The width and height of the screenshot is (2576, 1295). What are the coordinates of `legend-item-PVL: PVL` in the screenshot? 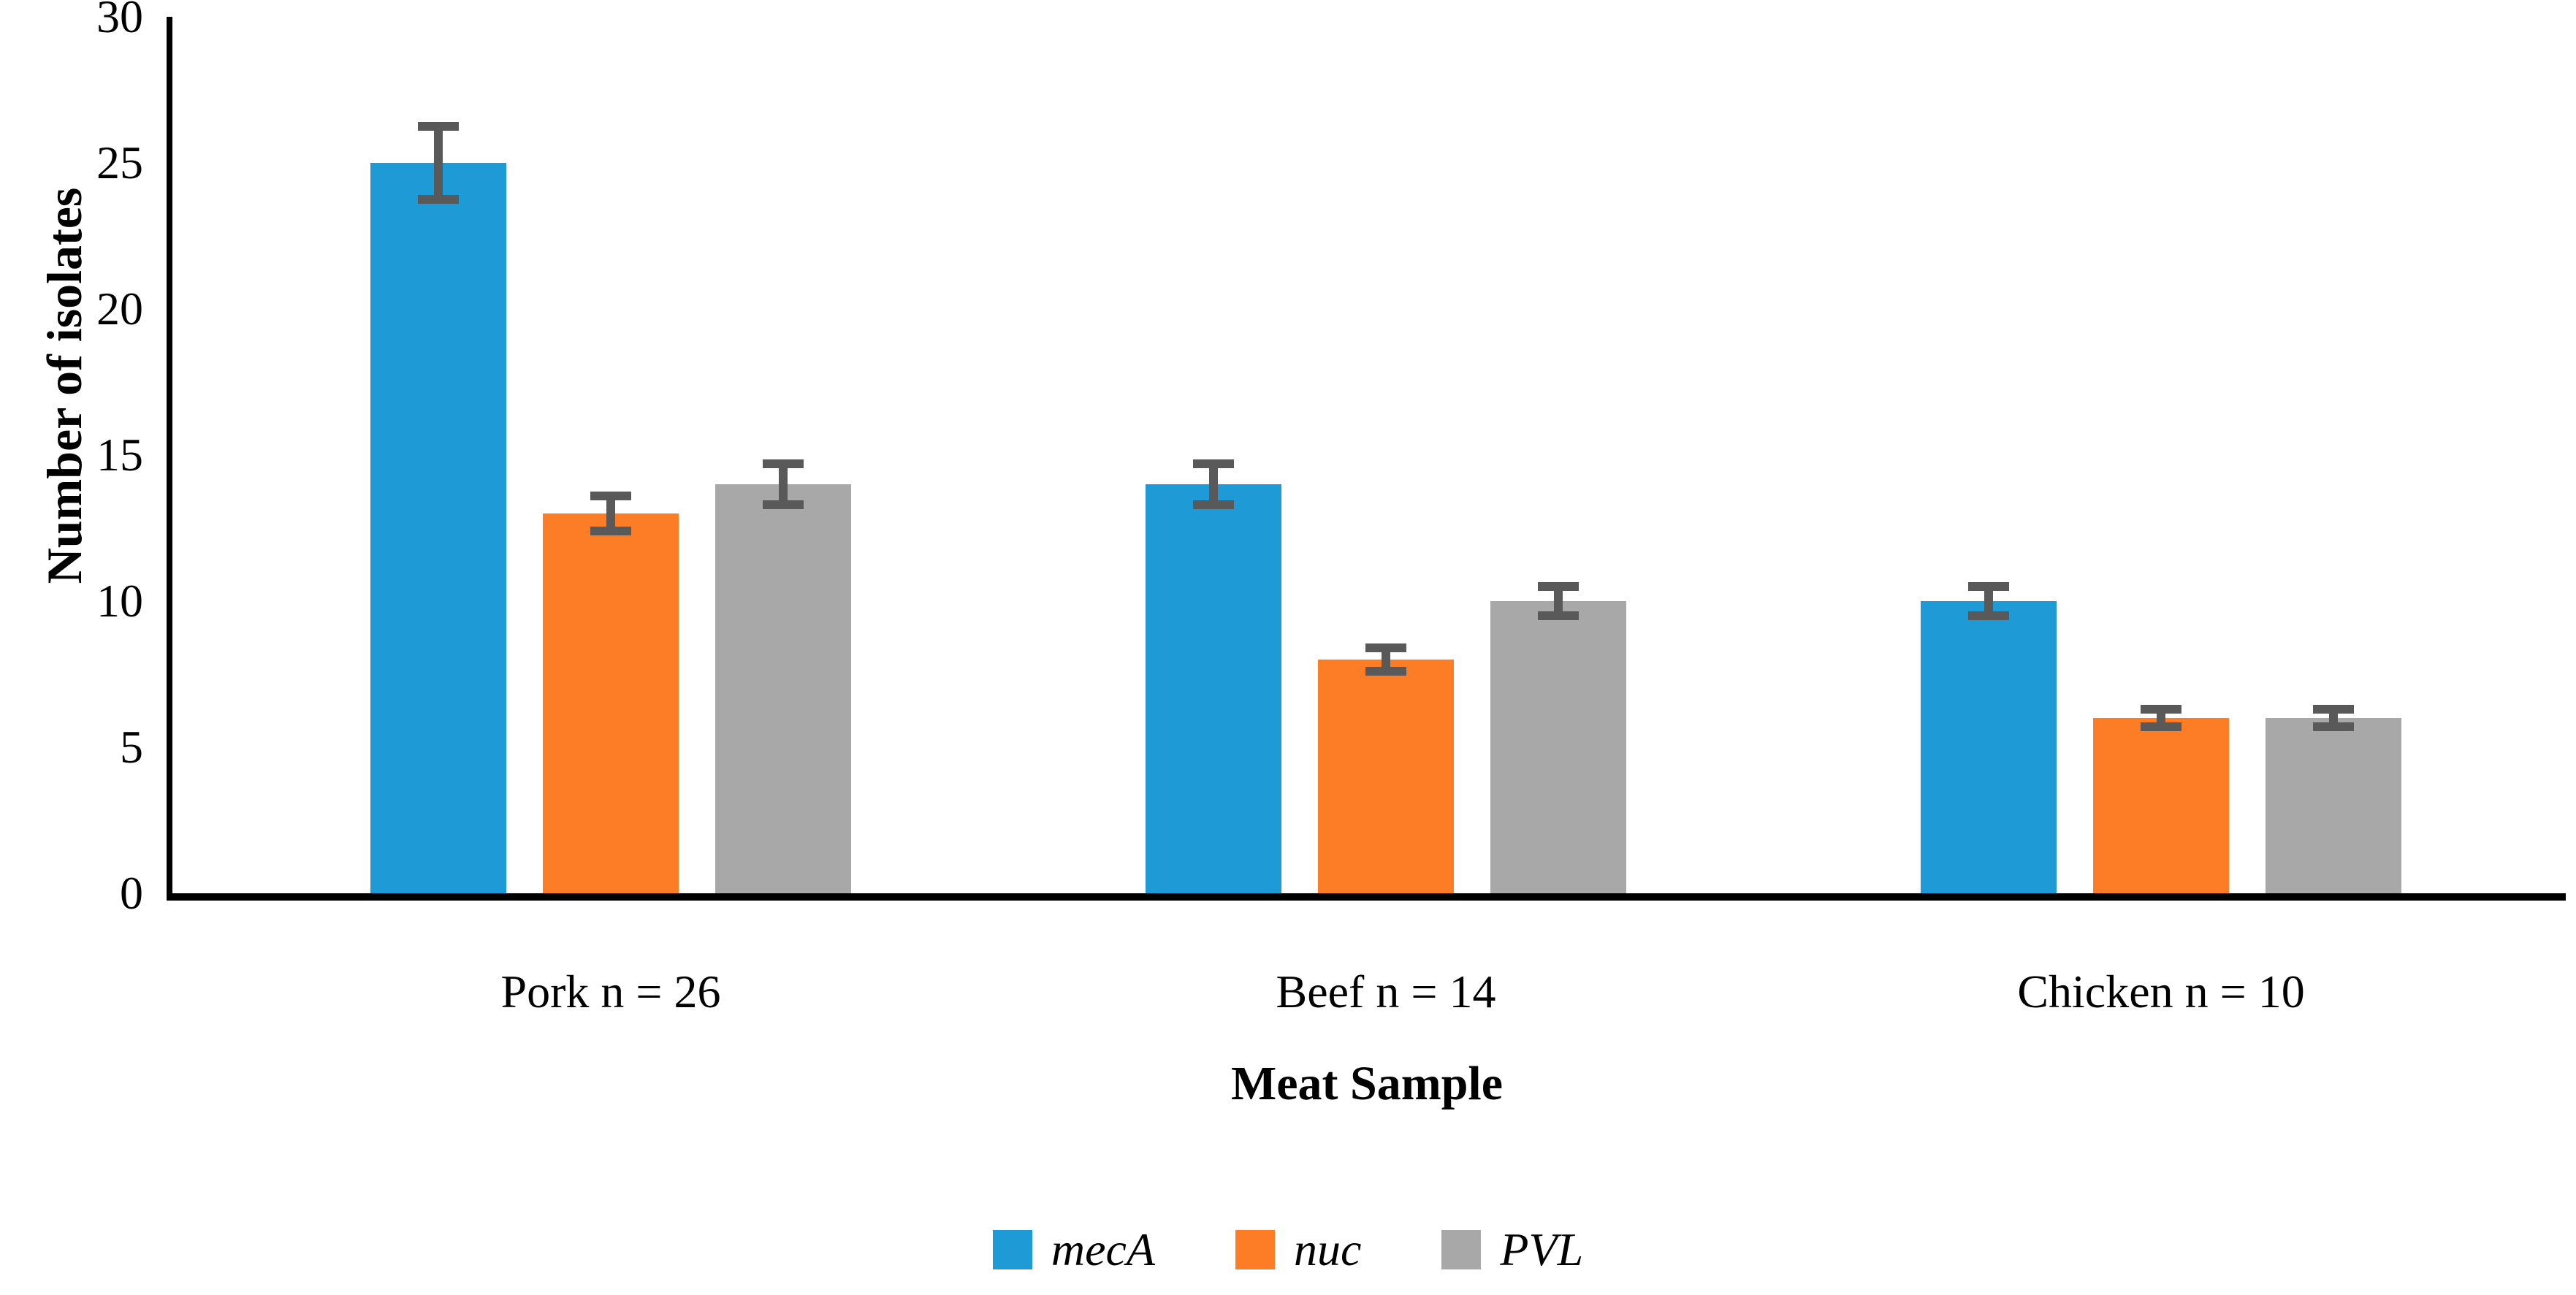 It's located at (1512, 1249).